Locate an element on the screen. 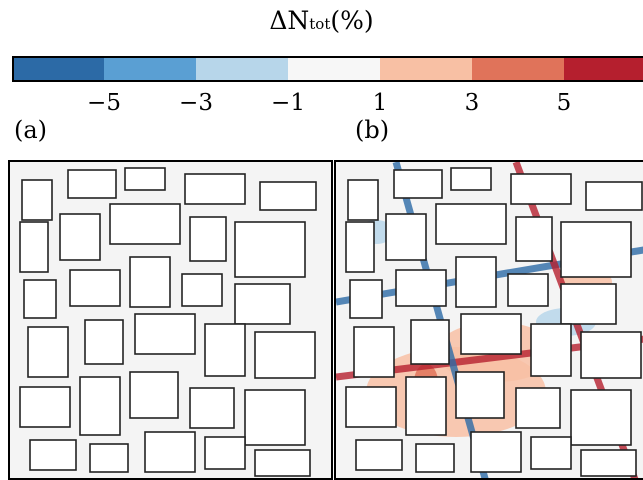 The width and height of the screenshot is (643, 480). colorbar-tick-label: 5 is located at coordinates (564, 103).